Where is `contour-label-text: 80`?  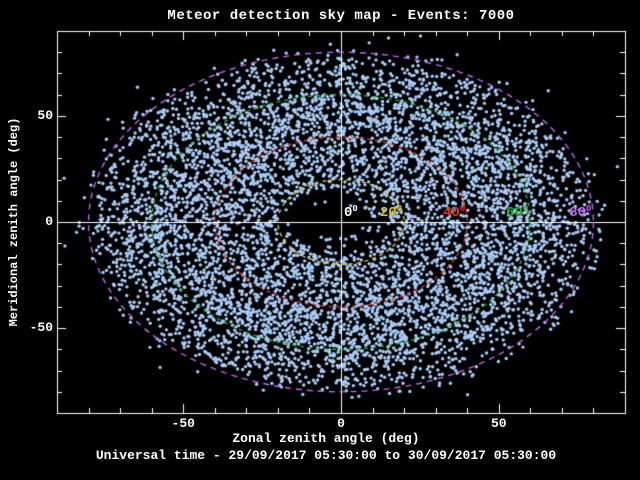 contour-label-text: 80 is located at coordinates (578, 213).